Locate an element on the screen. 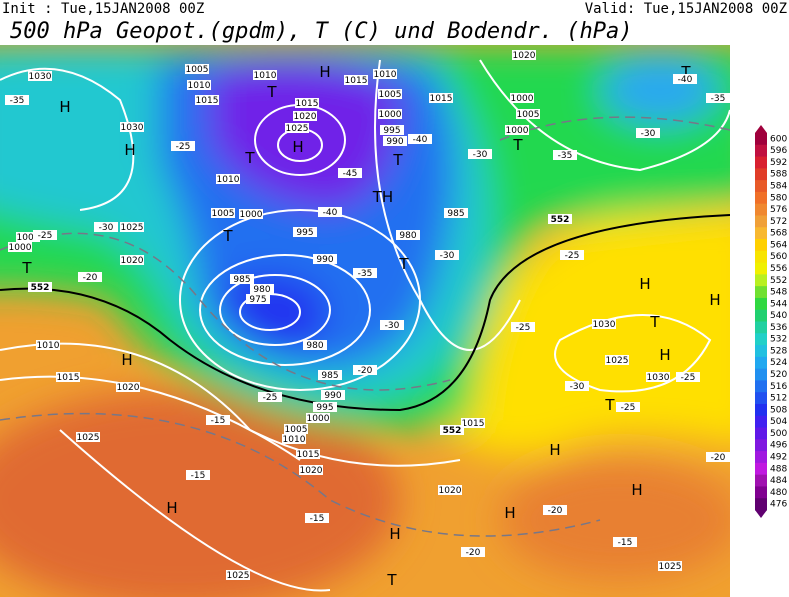 The width and height of the screenshot is (789, 597). colorbar-label: 512 is located at coordinates (778, 399).